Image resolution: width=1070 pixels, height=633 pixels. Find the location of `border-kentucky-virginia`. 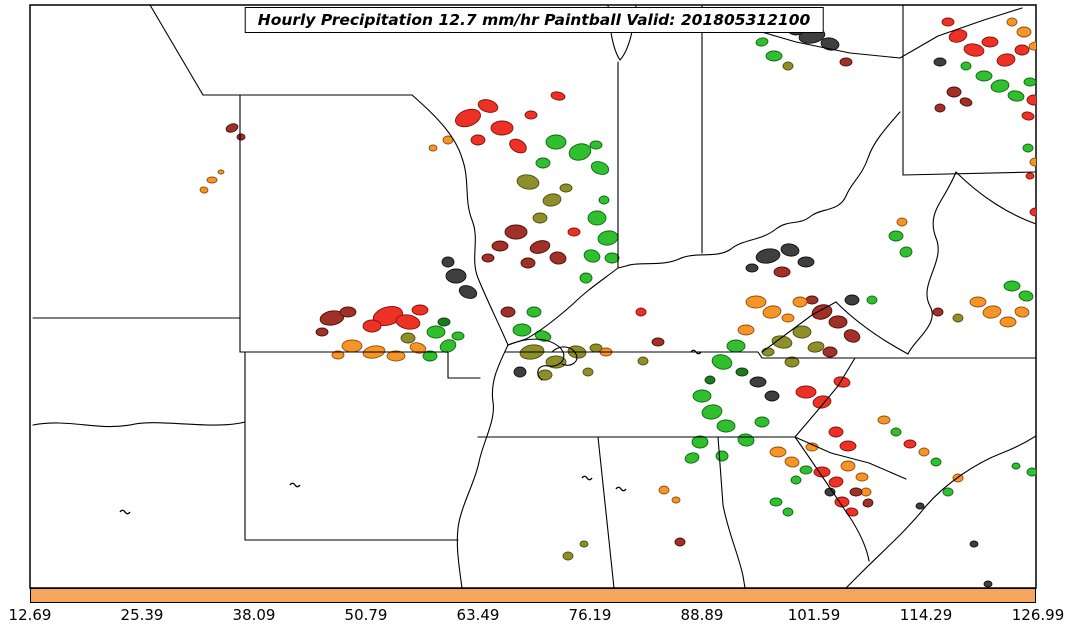

border-kentucky-virginia is located at coordinates (799, 327).